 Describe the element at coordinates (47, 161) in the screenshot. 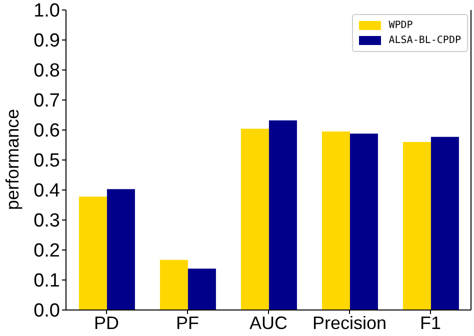

I see `y-tick-label: 0.5` at that location.